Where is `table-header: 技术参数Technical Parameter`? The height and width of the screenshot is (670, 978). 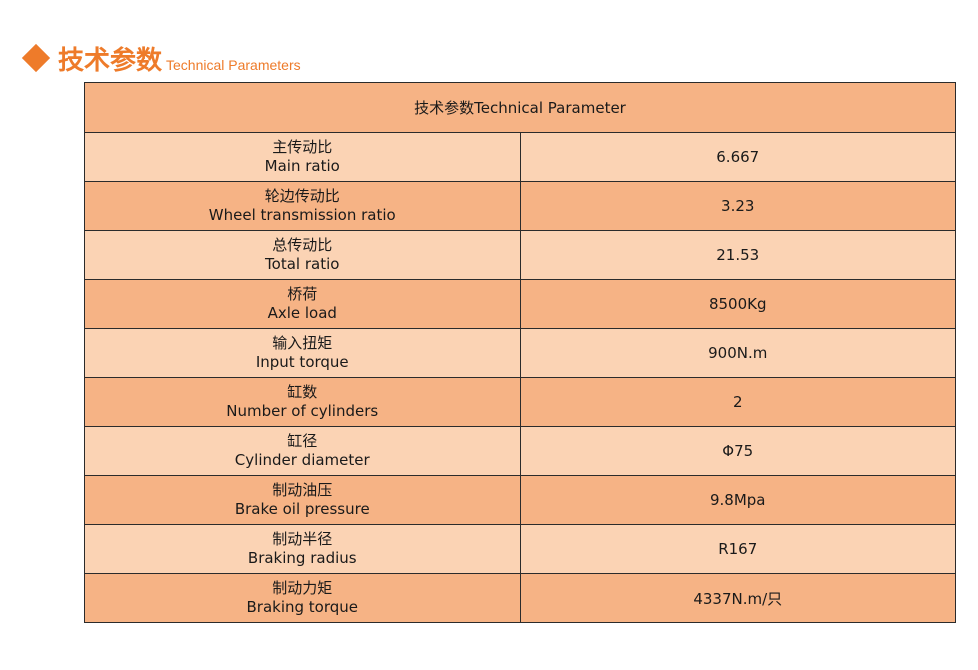 table-header: 技术参数Technical Parameter is located at coordinates (520, 107).